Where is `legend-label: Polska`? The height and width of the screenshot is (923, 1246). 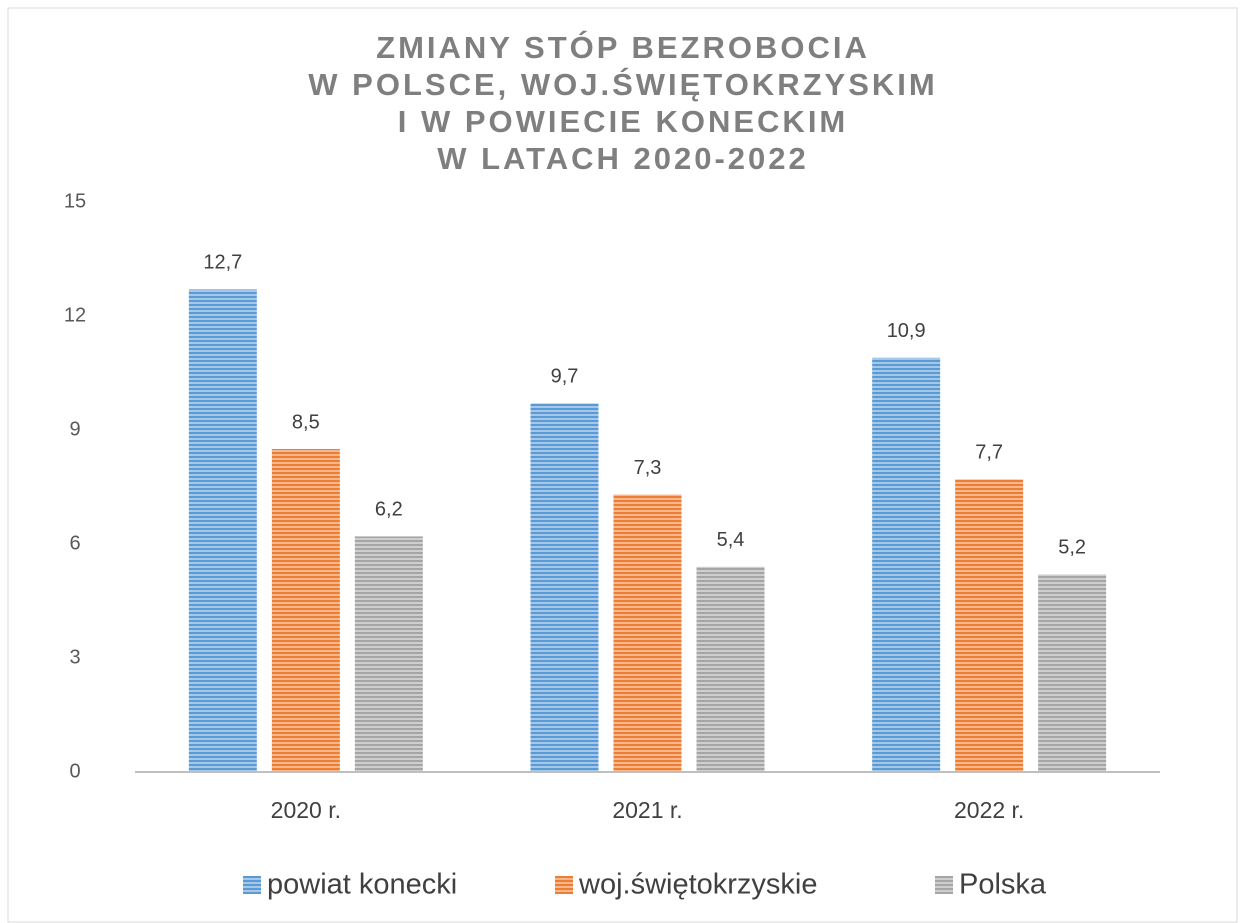 legend-label: Polska is located at coordinates (1003, 885).